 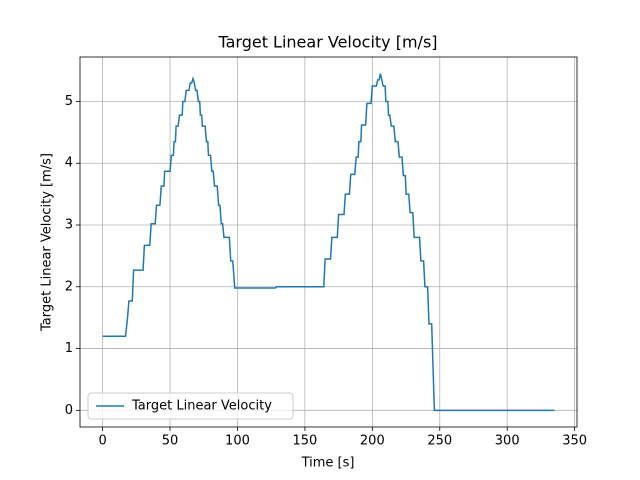 I want to click on x-tick-label: 50, so click(x=170, y=441).